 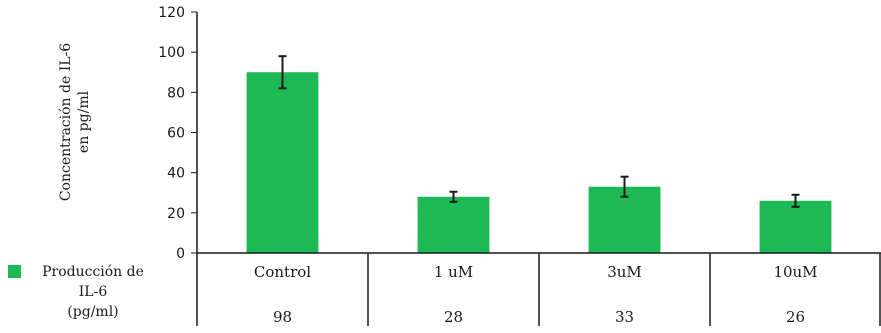 I want to click on table-value: 28, so click(x=453, y=317).